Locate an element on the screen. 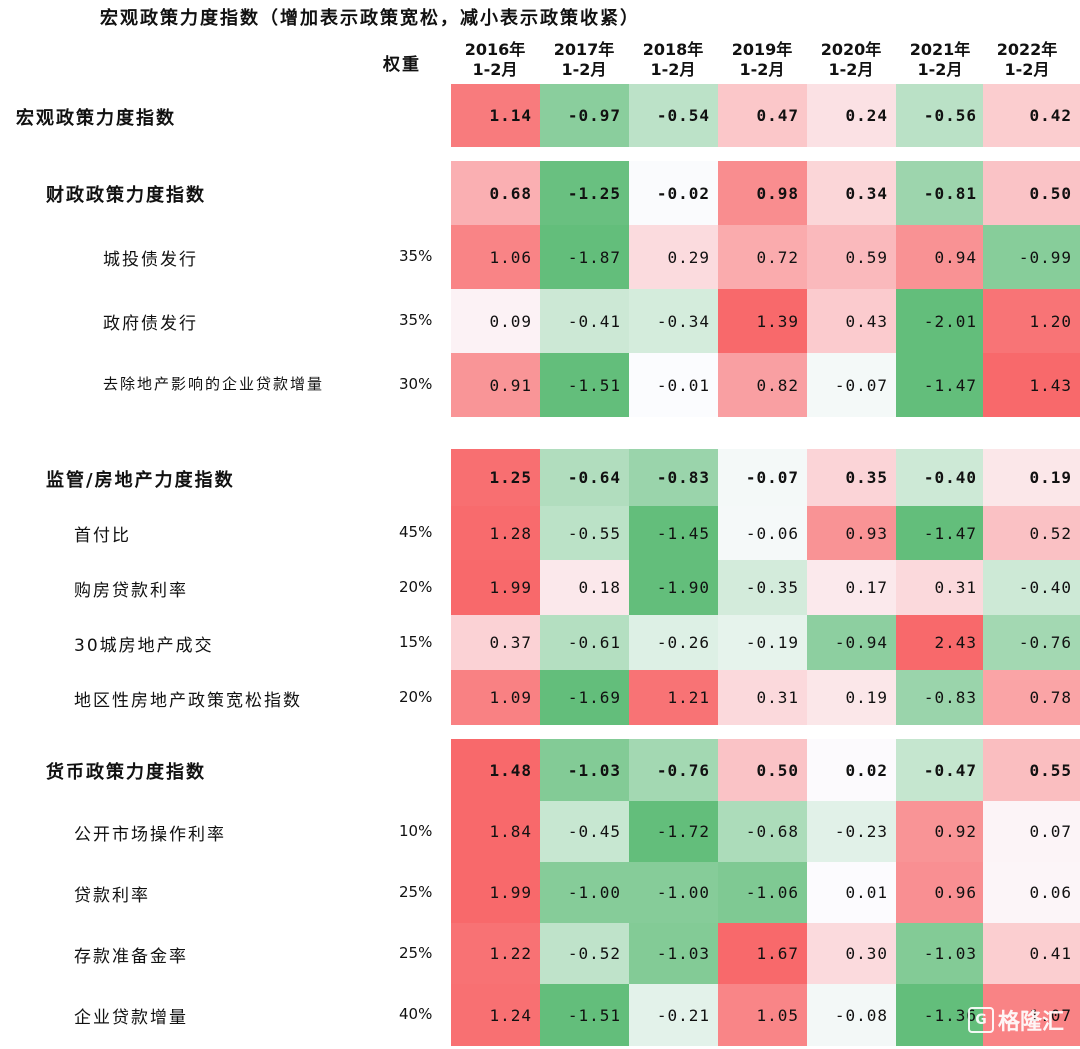 Image resolution: width=1080 pixels, height=1049 pixels. heatmap-cell: 1.20 is located at coordinates (1031, 321).